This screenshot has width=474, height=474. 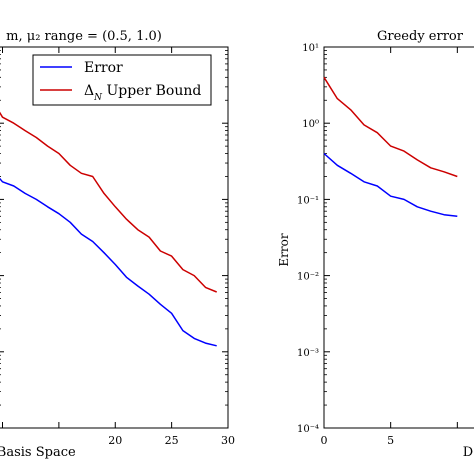 I want to click on left-x-axis-label: d Basis Space, so click(x=38, y=452).